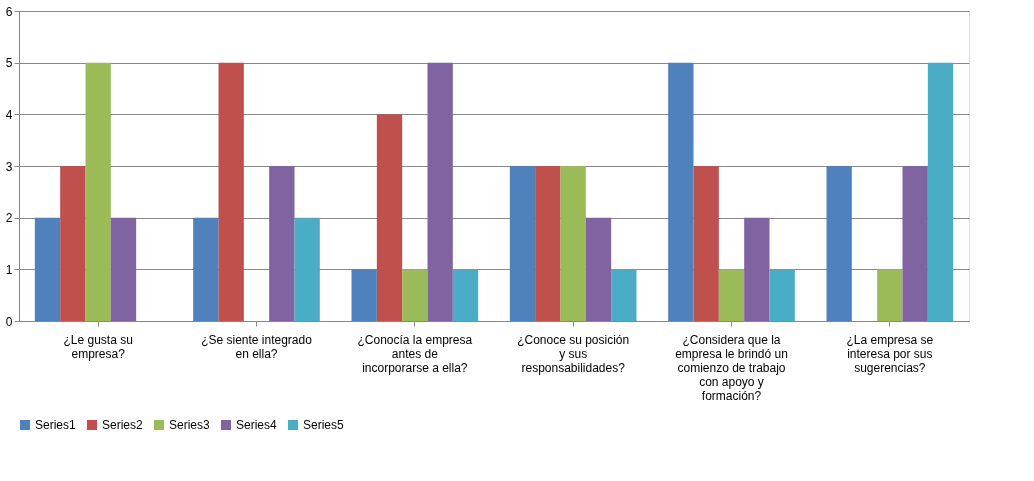 This screenshot has height=481, width=1034. What do you see at coordinates (123, 425) in the screenshot?
I see `legend-label: Series2` at bounding box center [123, 425].